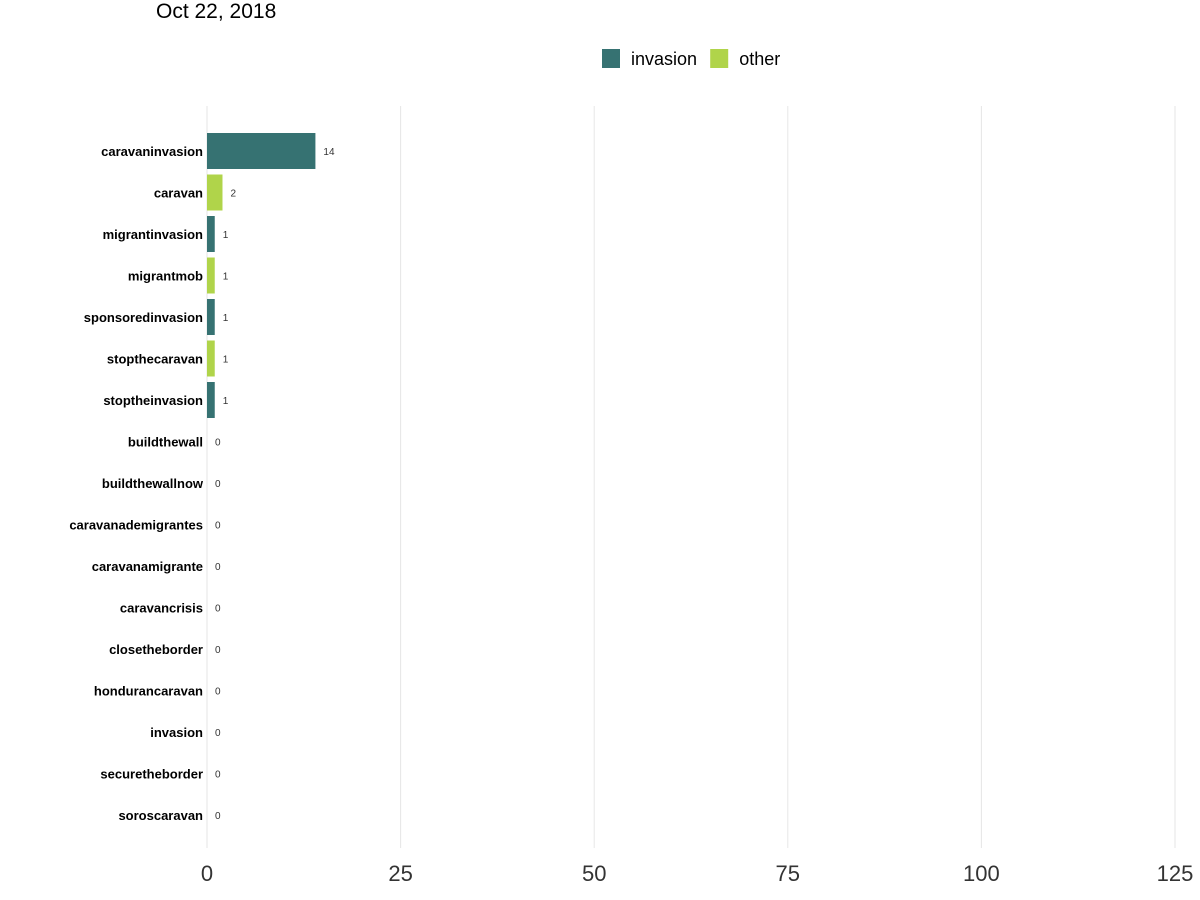 Image resolution: width=1200 pixels, height=900 pixels. Describe the element at coordinates (226, 360) in the screenshot. I see `value-label-stopthecaravan: 1` at that location.